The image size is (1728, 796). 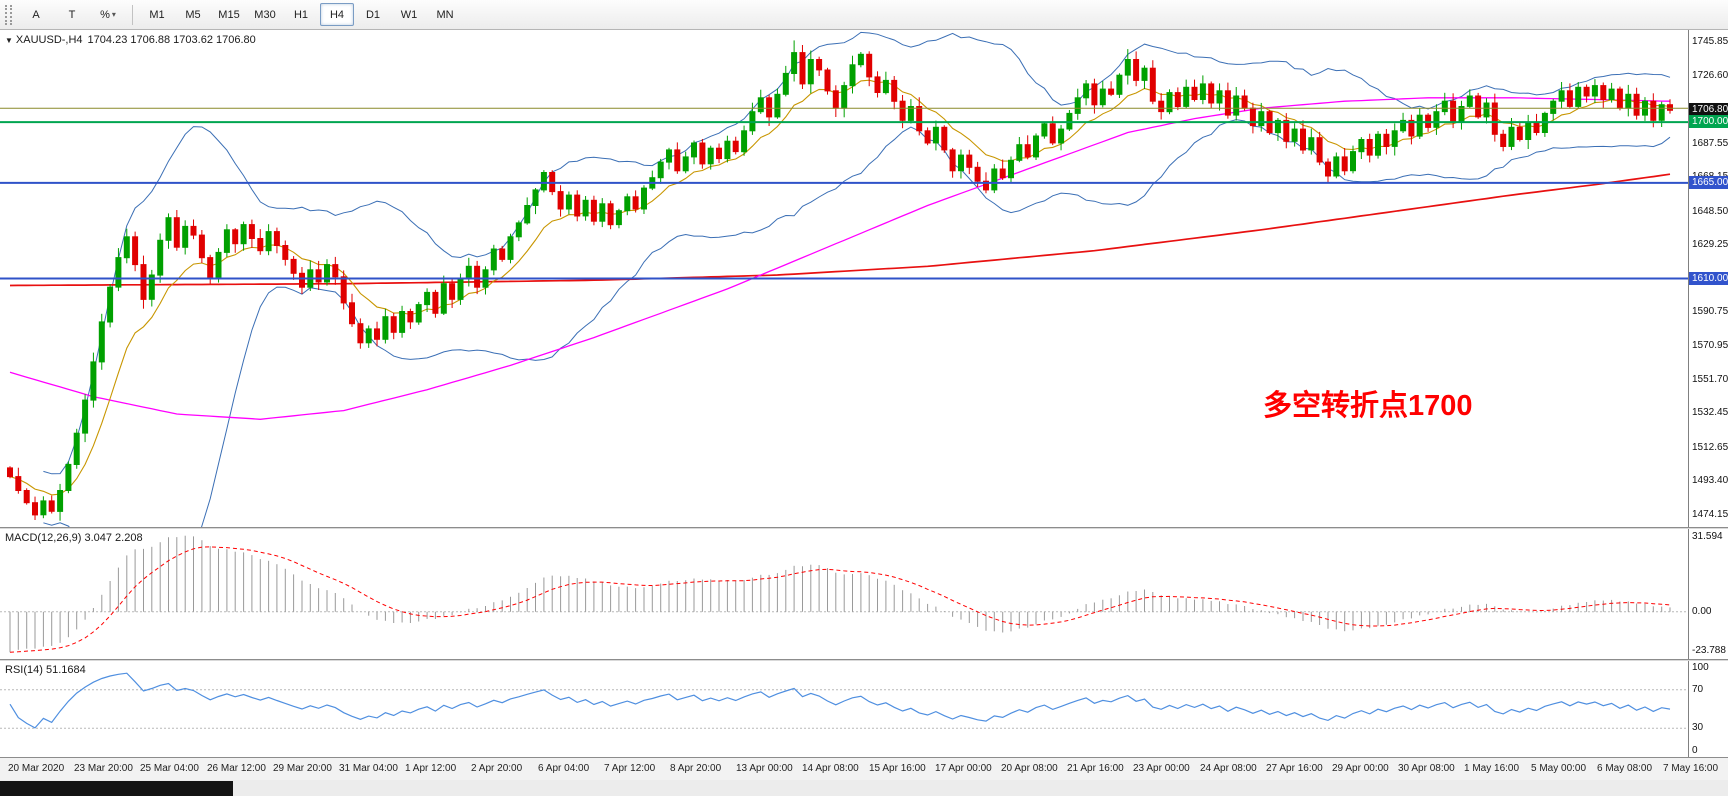 What do you see at coordinates (229, 14) in the screenshot?
I see `timeframe-m15: M15` at bounding box center [229, 14].